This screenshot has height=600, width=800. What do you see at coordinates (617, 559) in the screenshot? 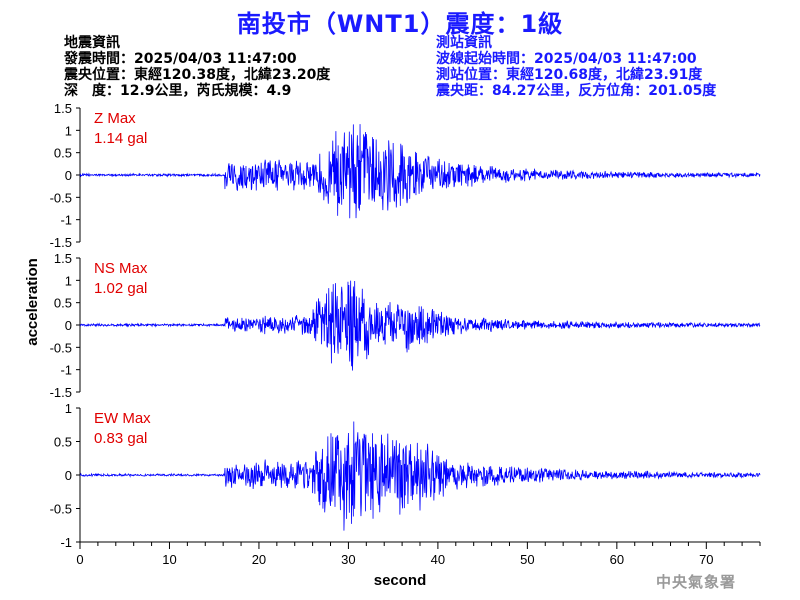
I see `x-tick-label: 60` at bounding box center [617, 559].